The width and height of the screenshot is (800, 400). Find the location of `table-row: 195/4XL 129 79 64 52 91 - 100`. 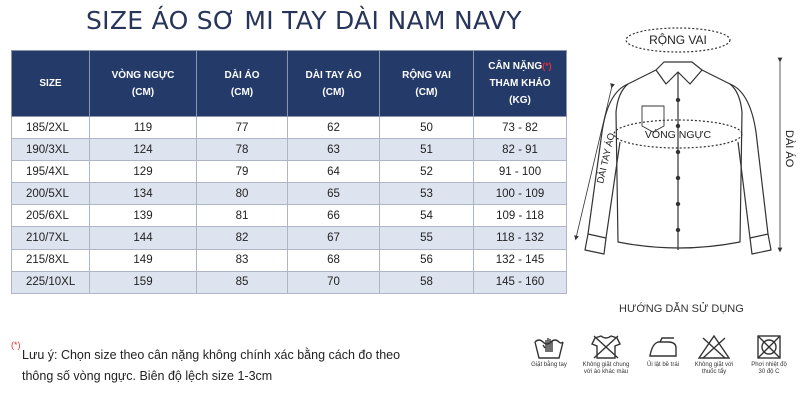

table-row: 195/4XL 129 79 64 52 91 - 100 is located at coordinates (289, 172).